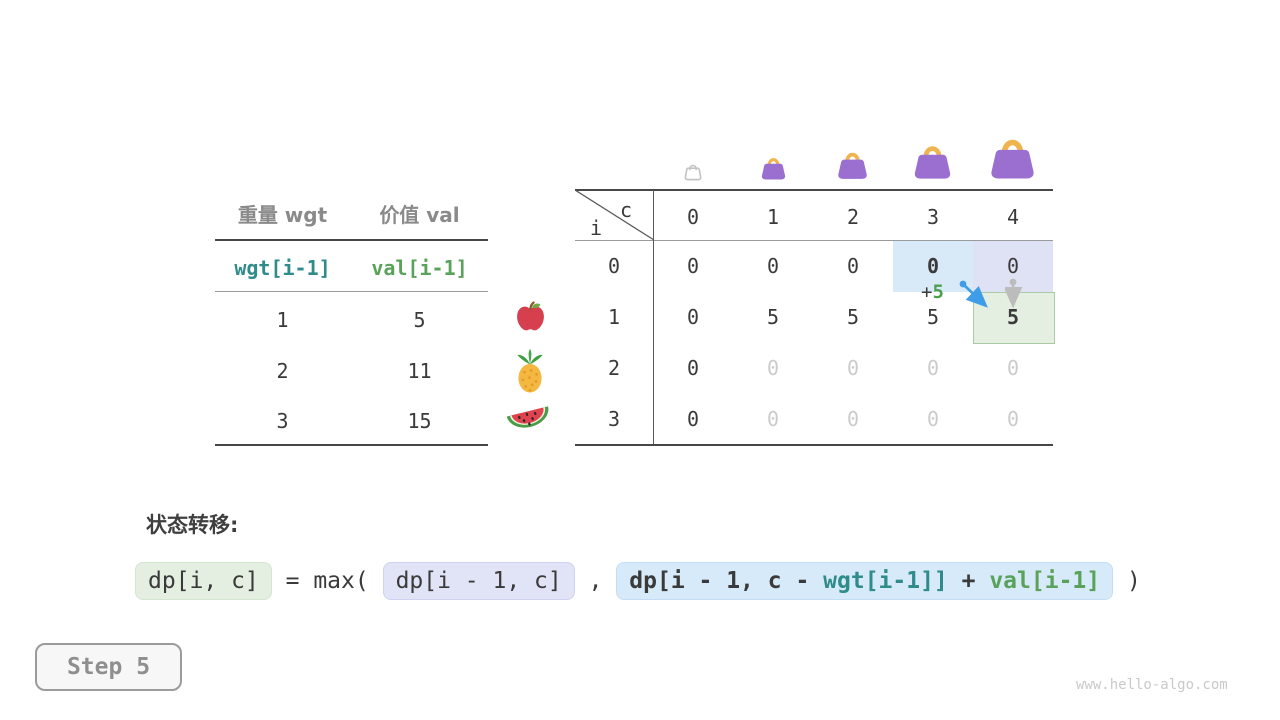 Image resolution: width=1280 pixels, height=720 pixels. I want to click on dp-col-header: 3, so click(933, 217).